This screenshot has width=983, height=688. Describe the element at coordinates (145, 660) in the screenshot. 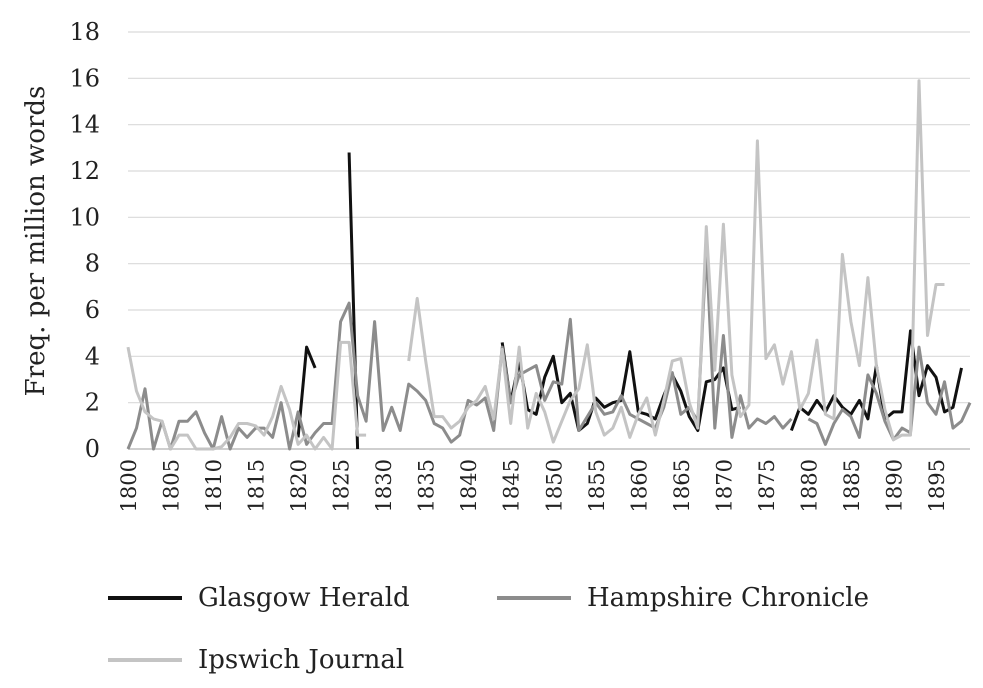

I see `legend-swatch-ipswich-journal` at that location.